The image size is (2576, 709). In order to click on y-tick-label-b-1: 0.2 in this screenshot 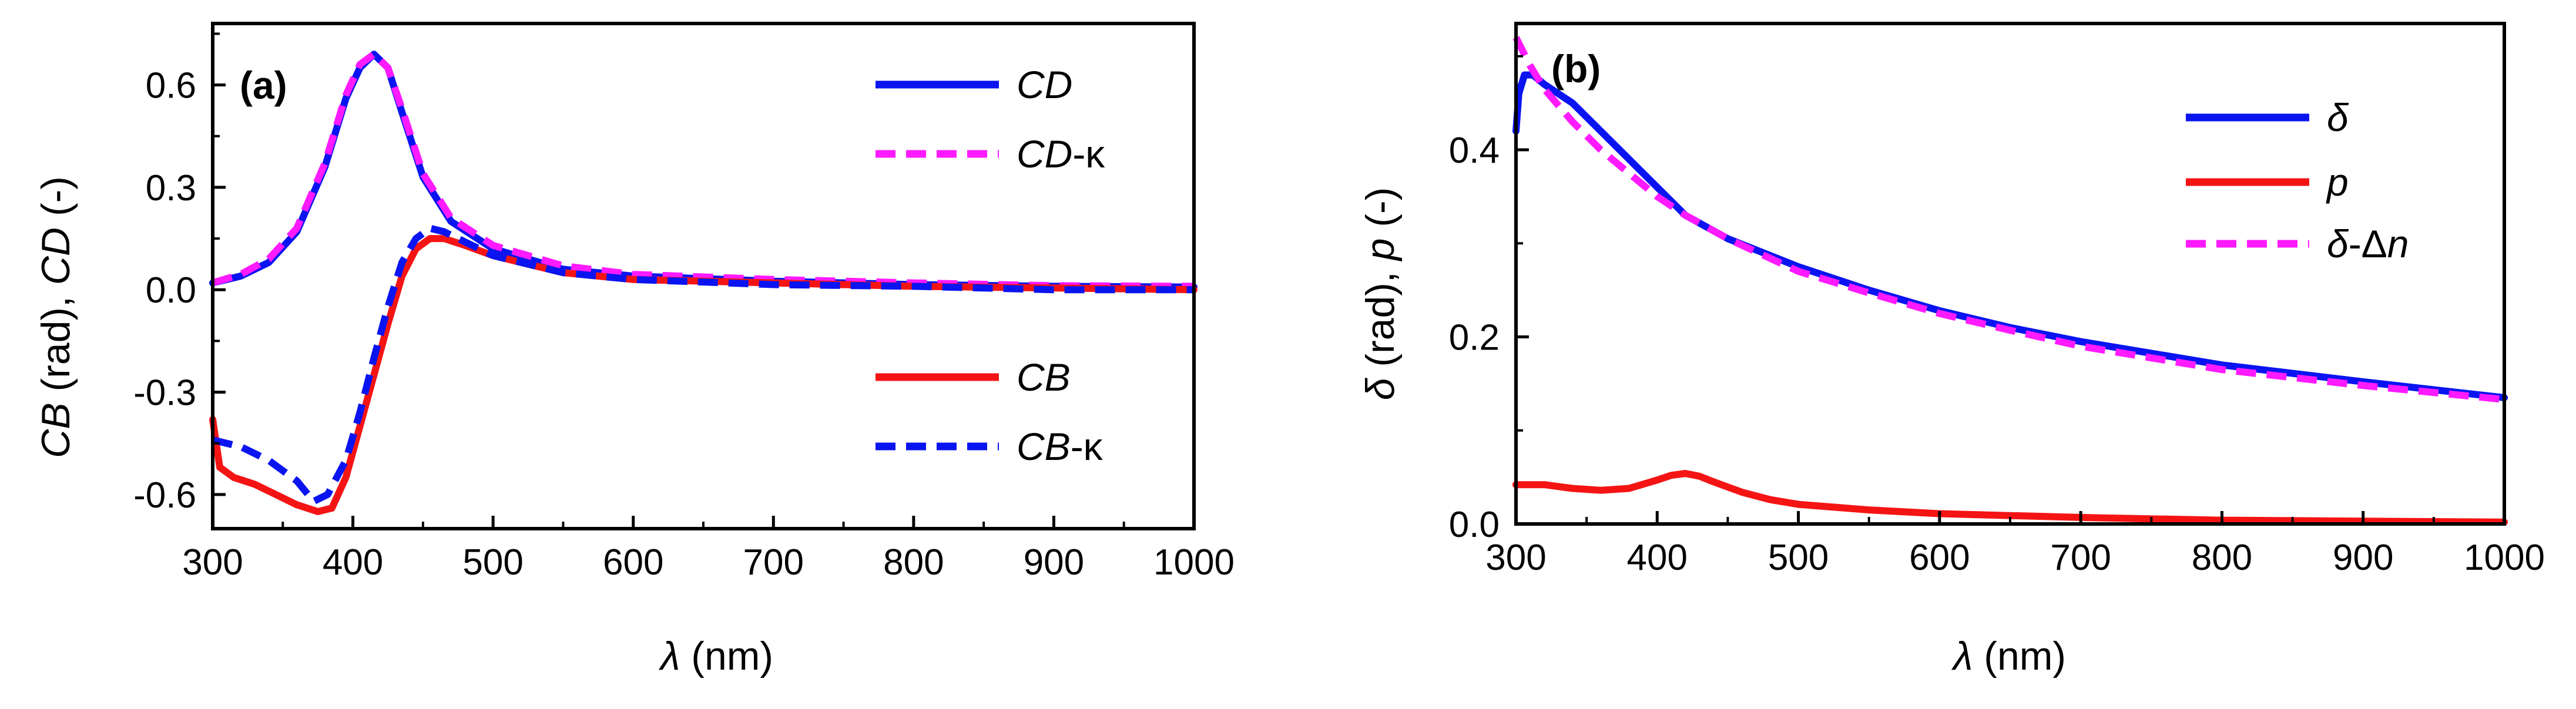, I will do `click(1474, 338)`.